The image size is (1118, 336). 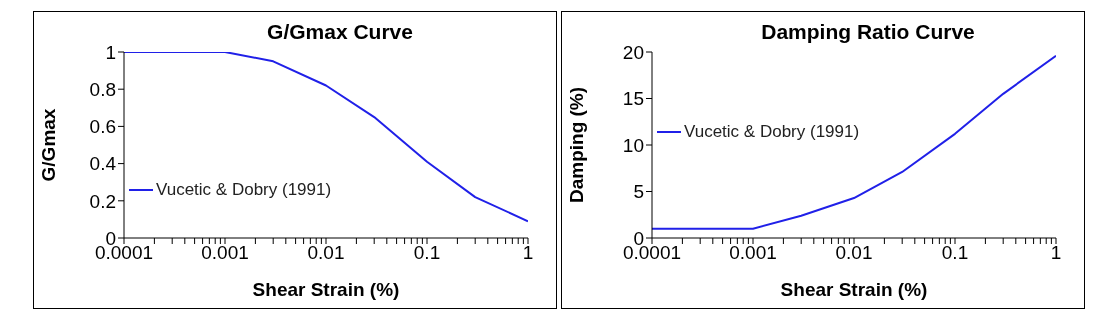 What do you see at coordinates (633, 52) in the screenshot?
I see `y-tick-label: 20` at bounding box center [633, 52].